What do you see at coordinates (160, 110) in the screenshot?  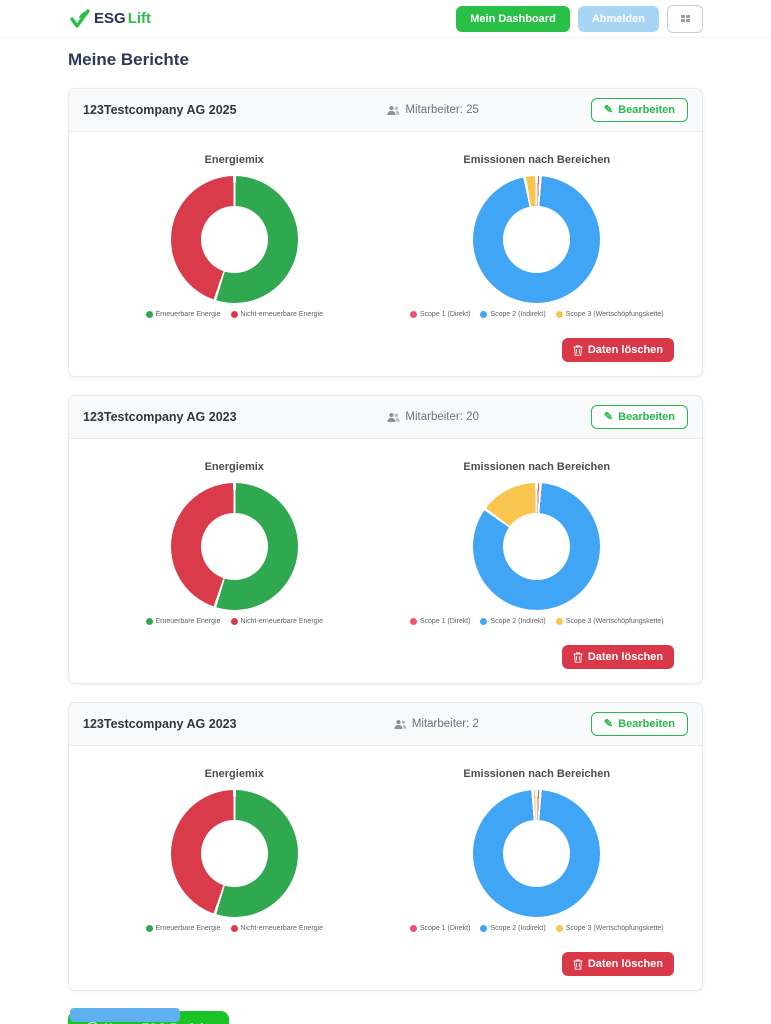 I see `report-title: 123Testcompany AG 2025` at bounding box center [160, 110].